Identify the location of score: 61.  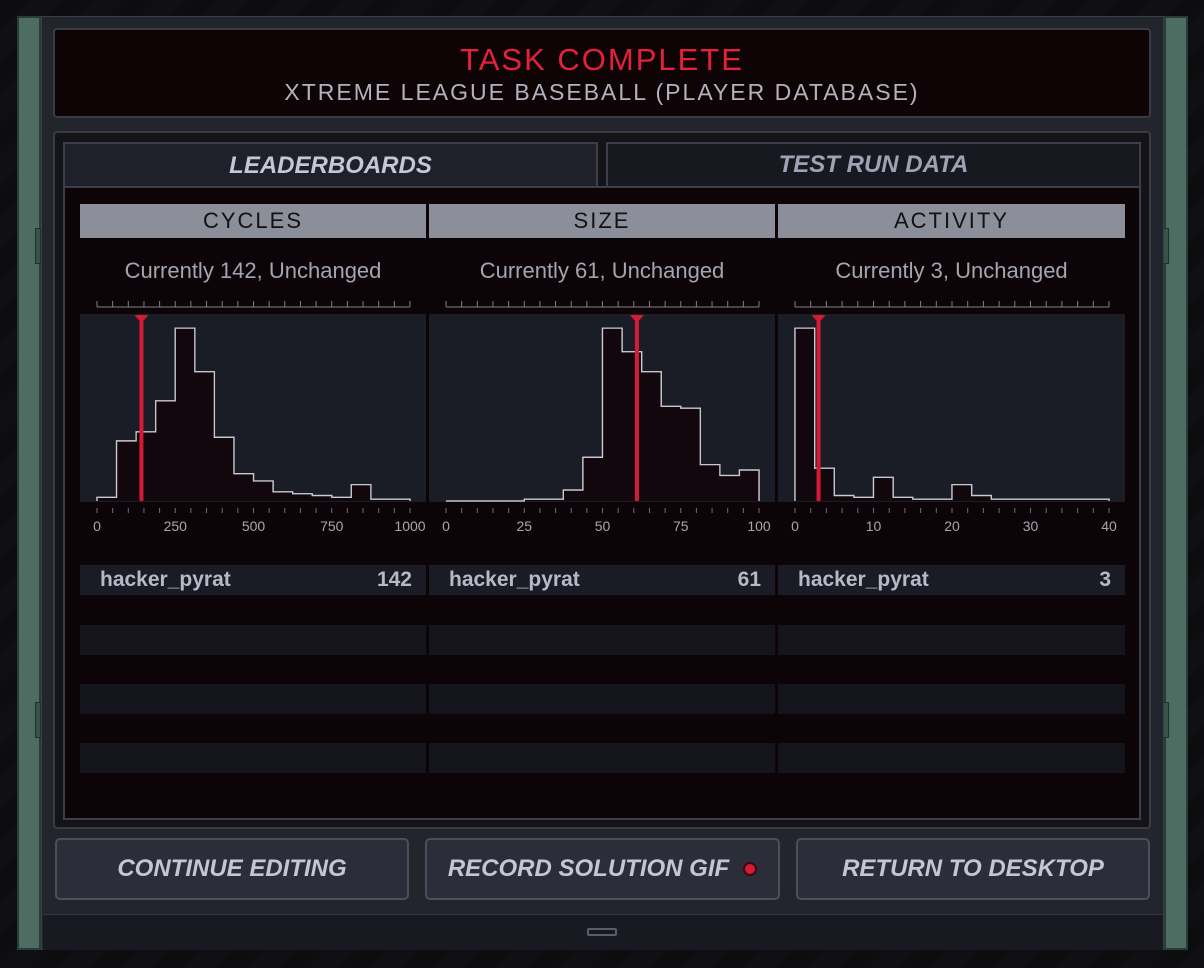
(749, 579).